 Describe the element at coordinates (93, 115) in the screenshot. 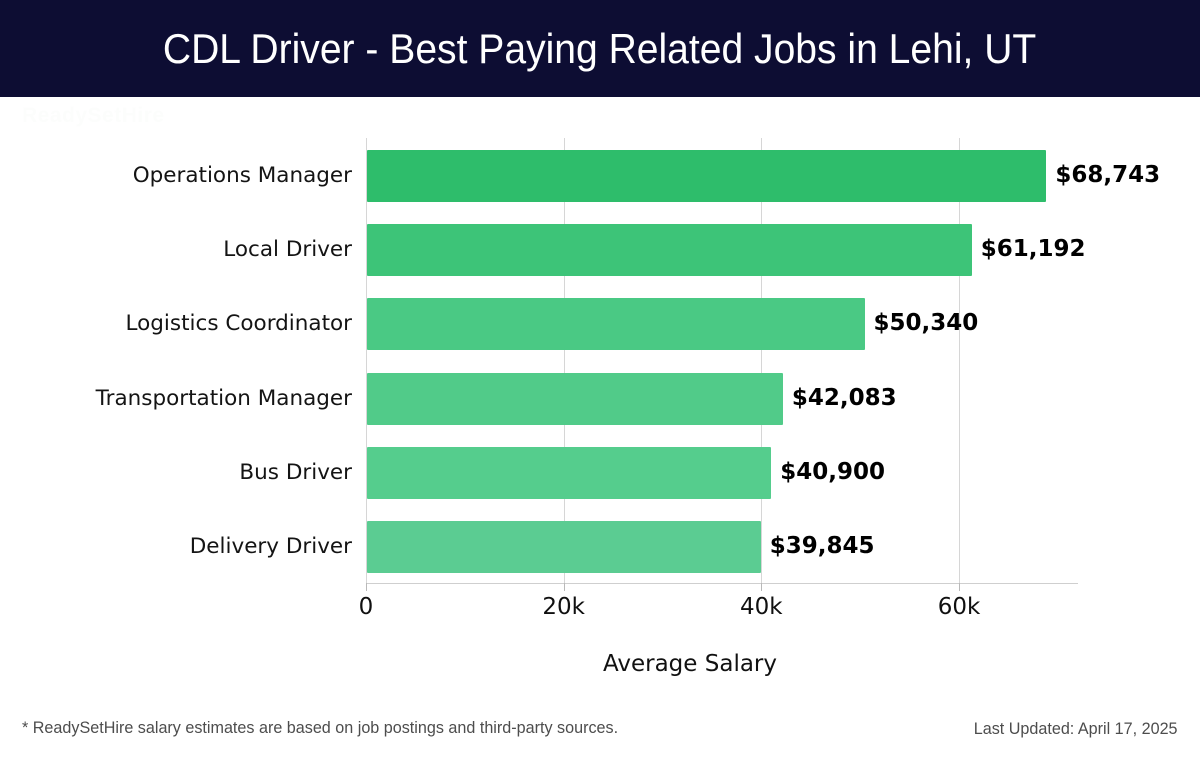

I see `brand-watermark: ReadySetHire` at that location.